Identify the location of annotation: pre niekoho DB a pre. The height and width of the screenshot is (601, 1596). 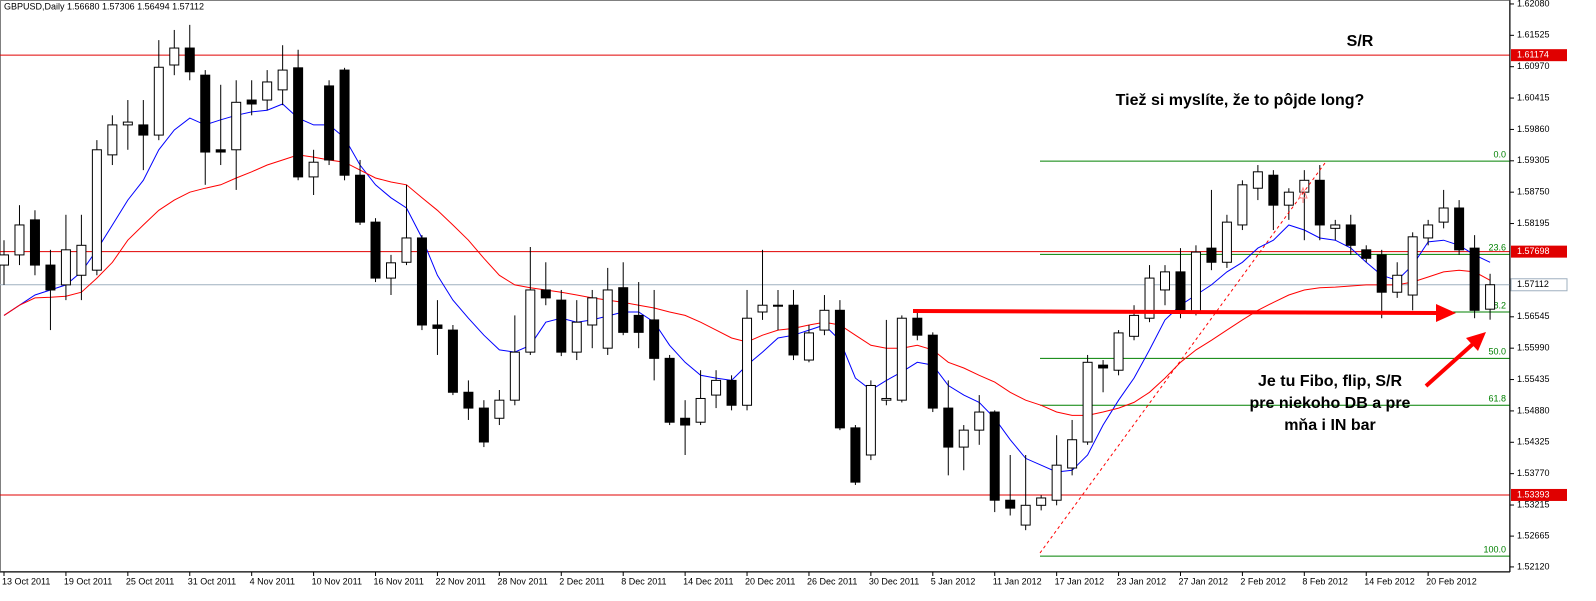
(1330, 403).